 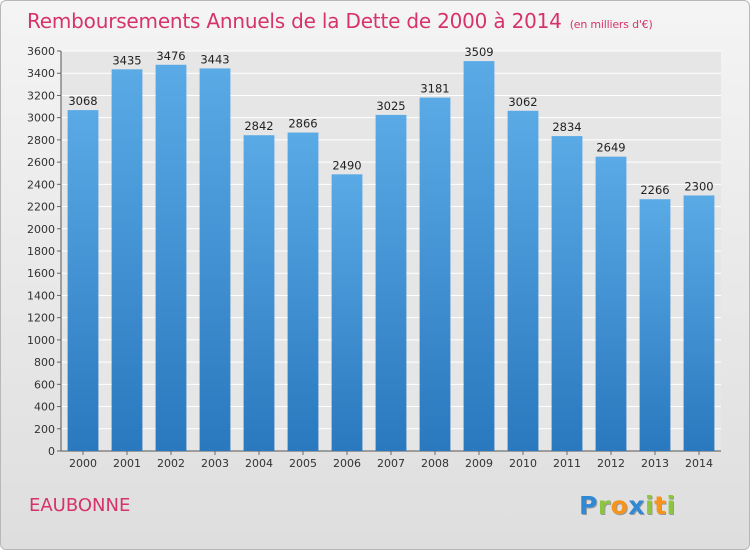 I want to click on bar-2002, so click(x=171, y=258).